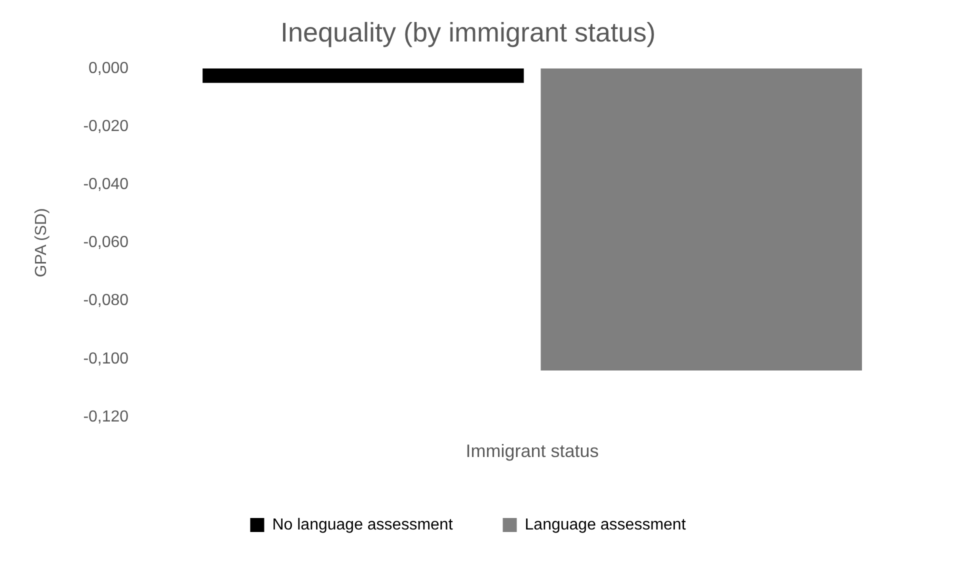 This screenshot has height=562, width=958. Describe the element at coordinates (106, 301) in the screenshot. I see `y-tick-label: -0,080` at that location.